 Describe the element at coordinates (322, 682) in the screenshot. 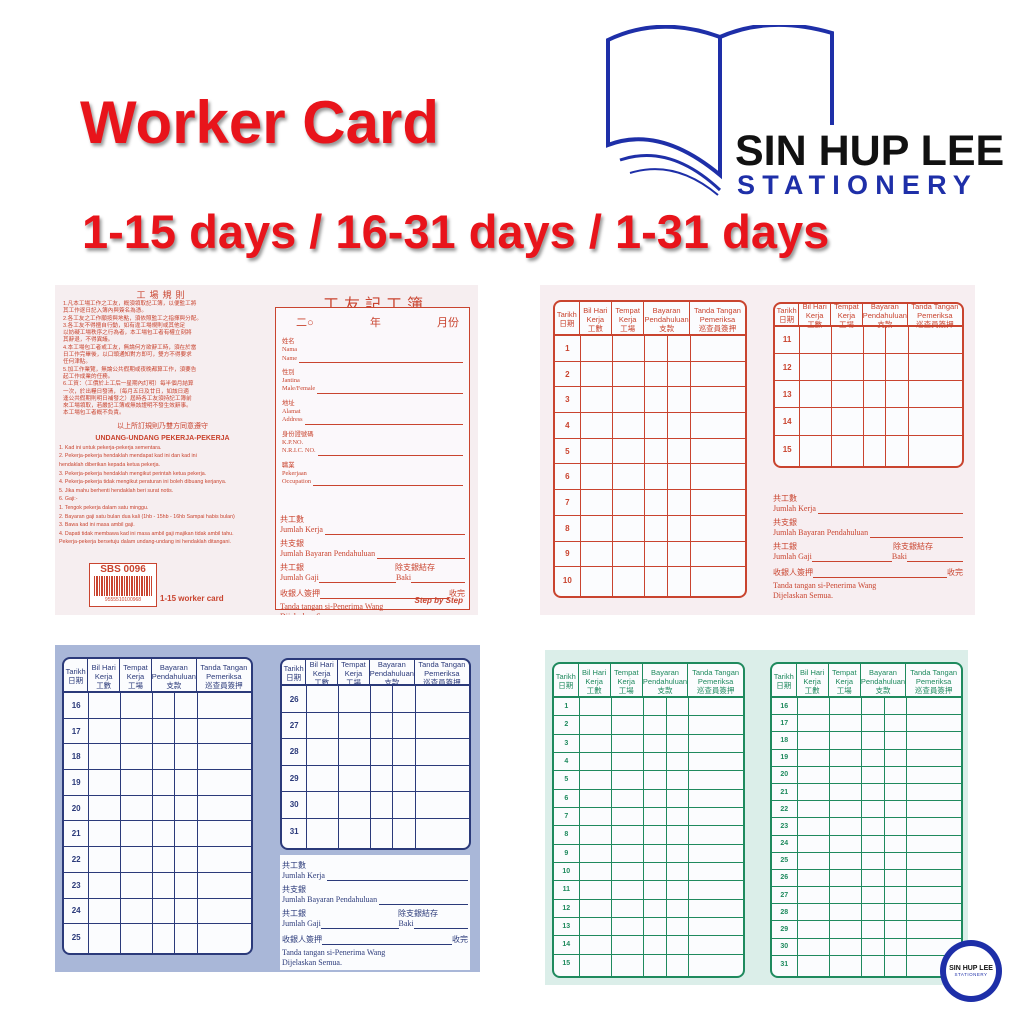

I see `header-text: 工數` at that location.